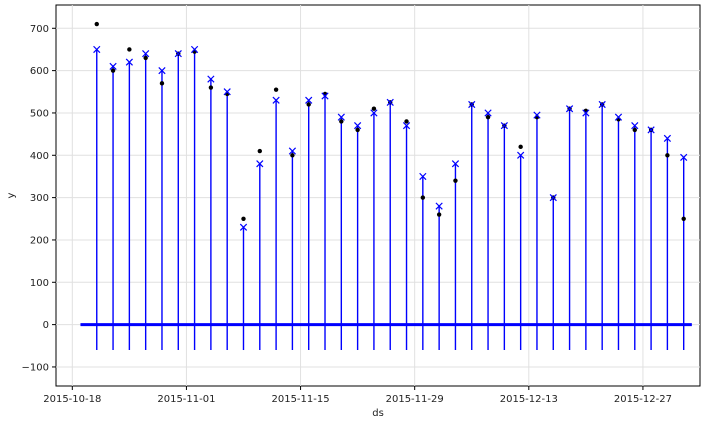 The height and width of the screenshot is (424, 712). Describe the element at coordinates (300, 399) in the screenshot. I see `x-tick-label: 2015-11-15` at that location.